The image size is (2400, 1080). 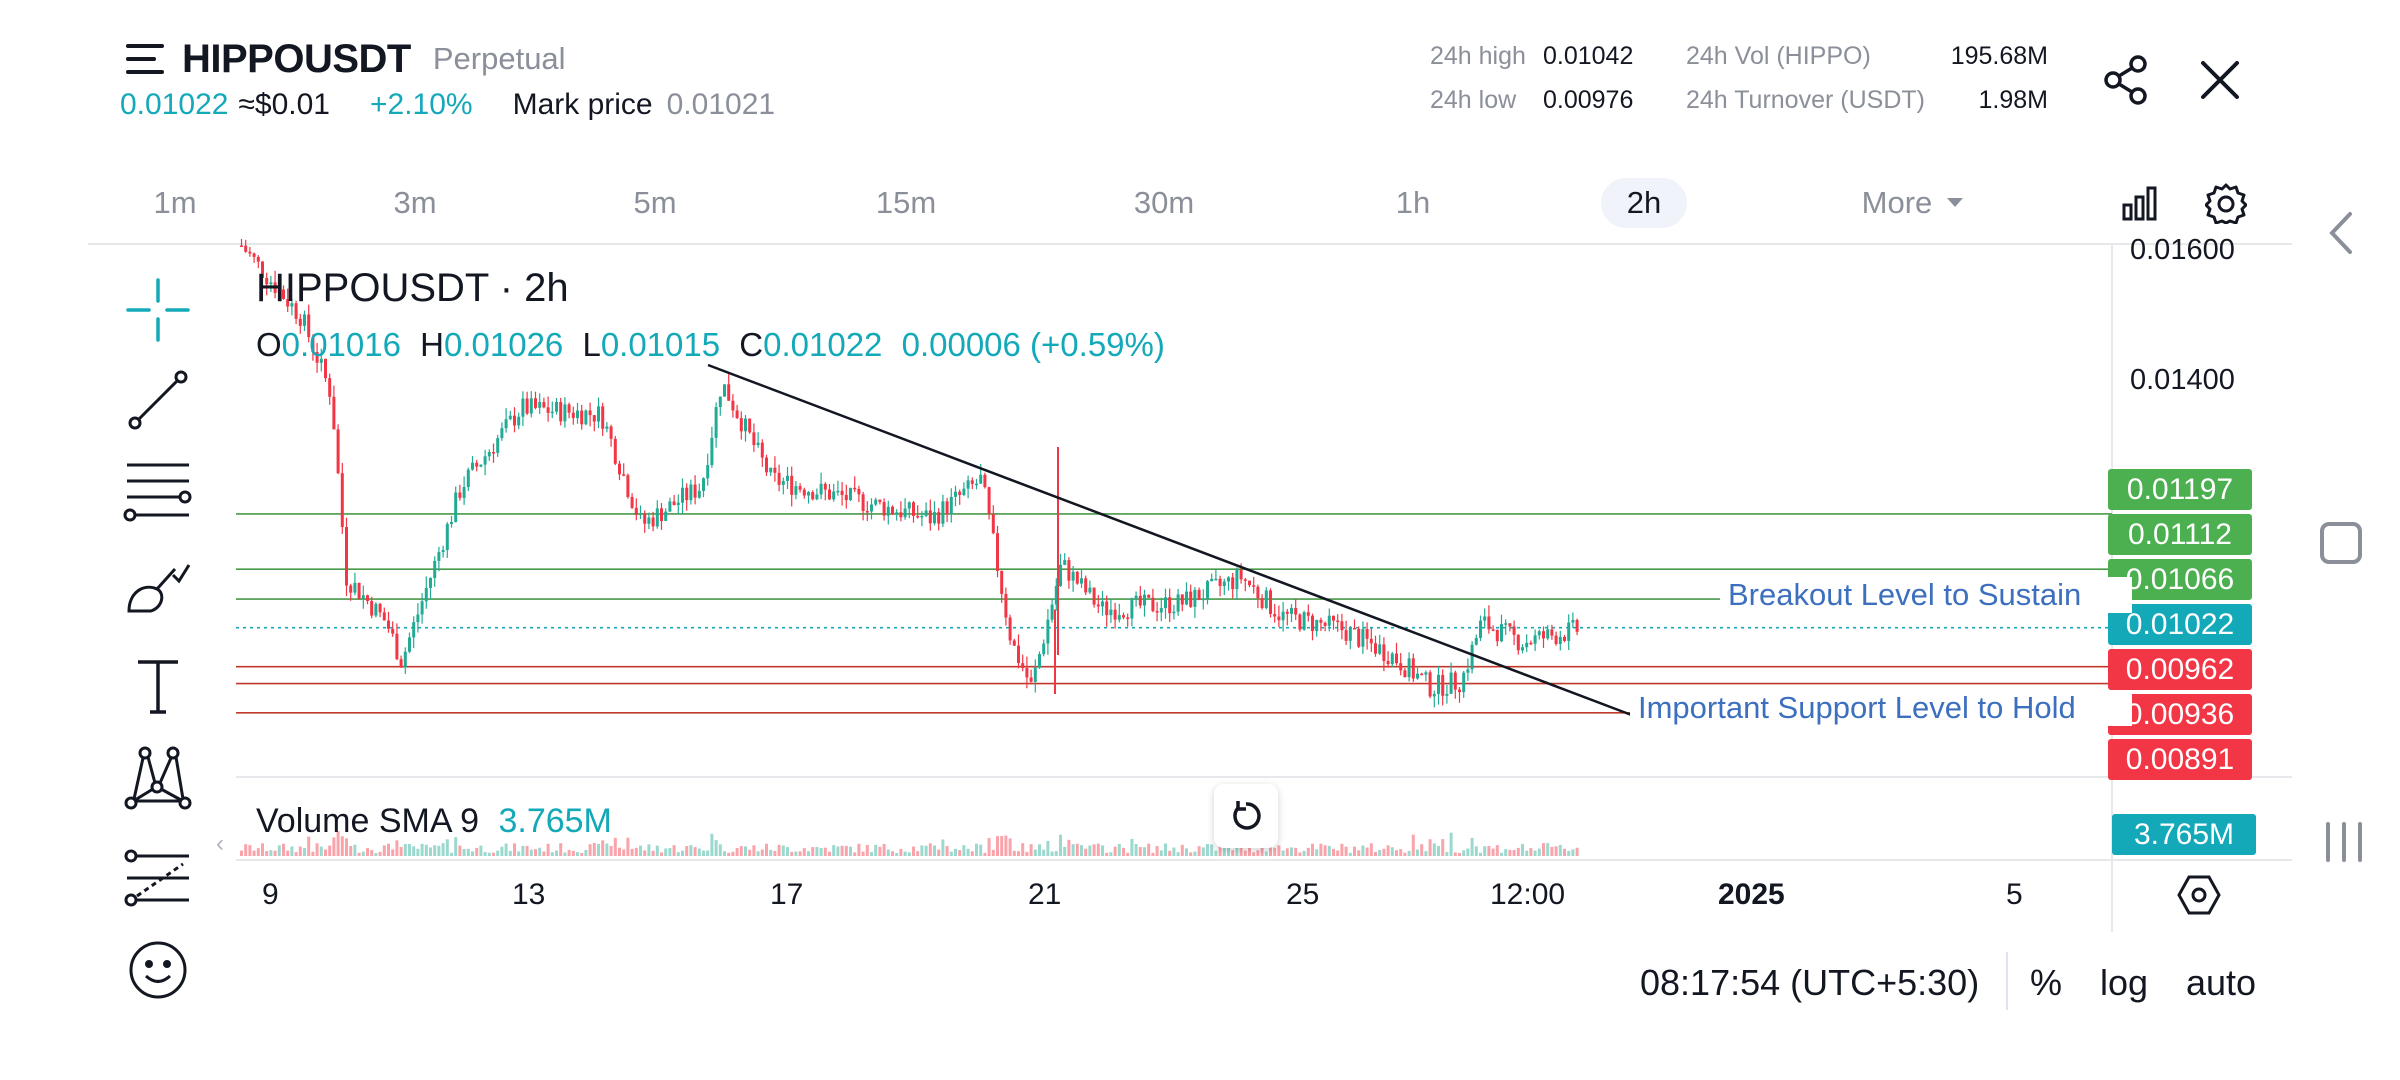 What do you see at coordinates (1303, 894) in the screenshot?
I see `time-axis-label: 25` at bounding box center [1303, 894].